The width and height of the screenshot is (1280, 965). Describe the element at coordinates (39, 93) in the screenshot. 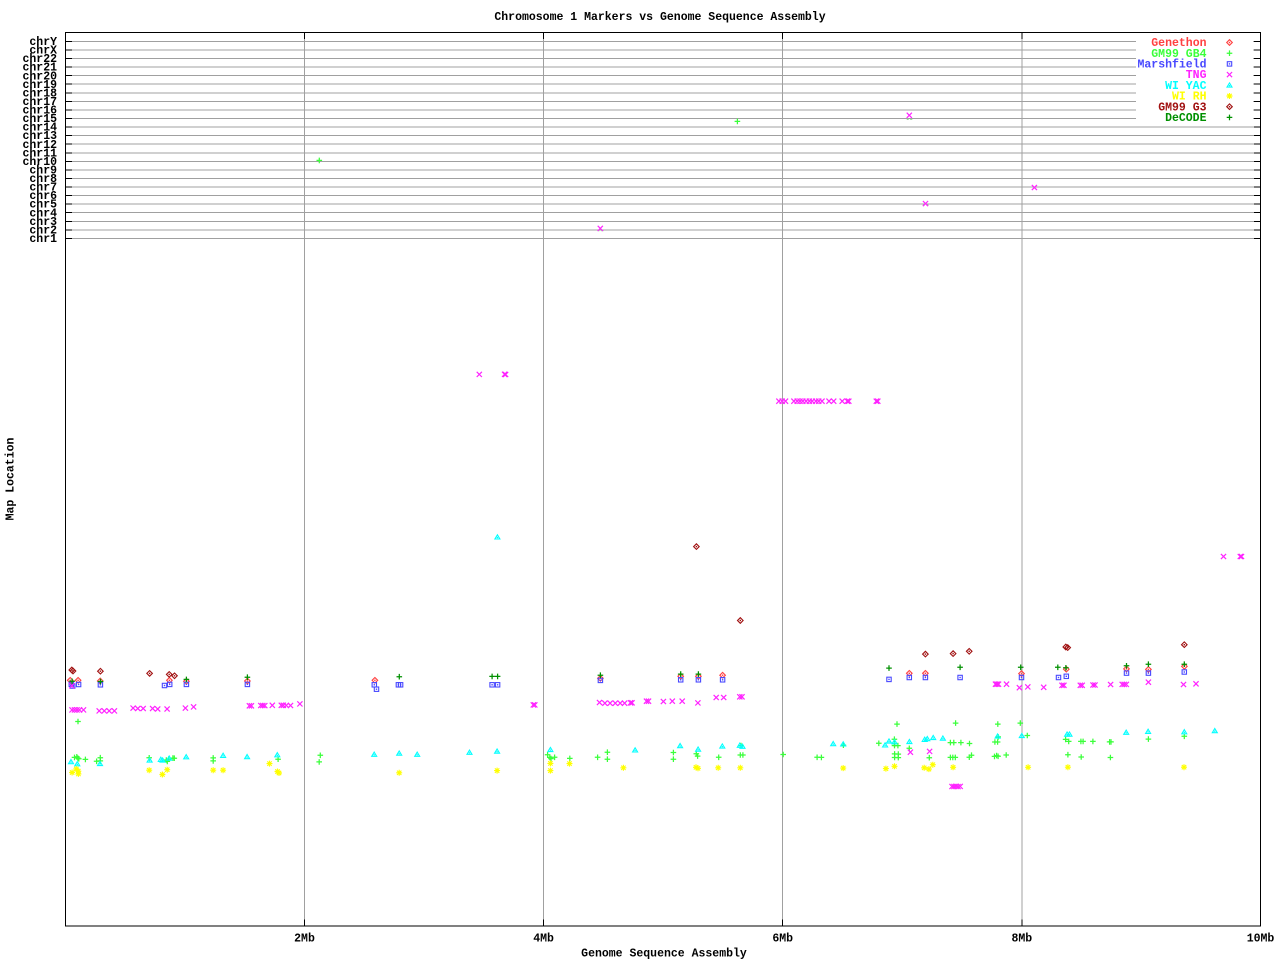

I see `svg-text: chr18` at that location.